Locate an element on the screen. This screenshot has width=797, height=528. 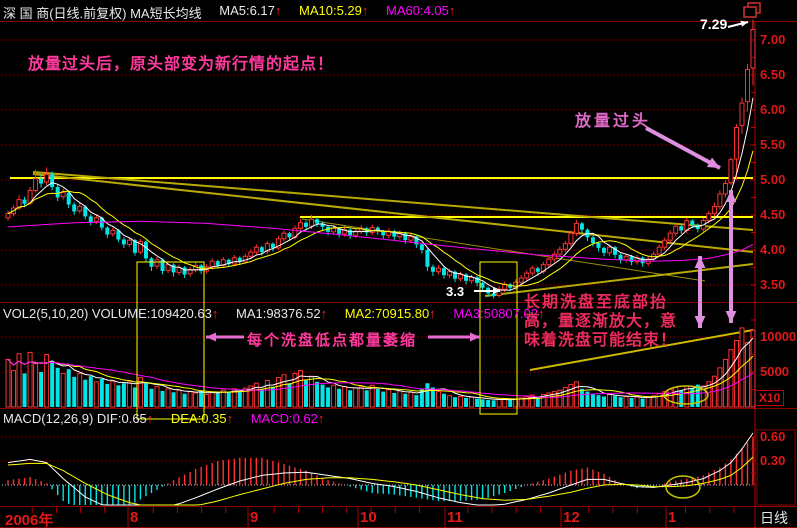
arrowhead is located at coordinates (475, 337).